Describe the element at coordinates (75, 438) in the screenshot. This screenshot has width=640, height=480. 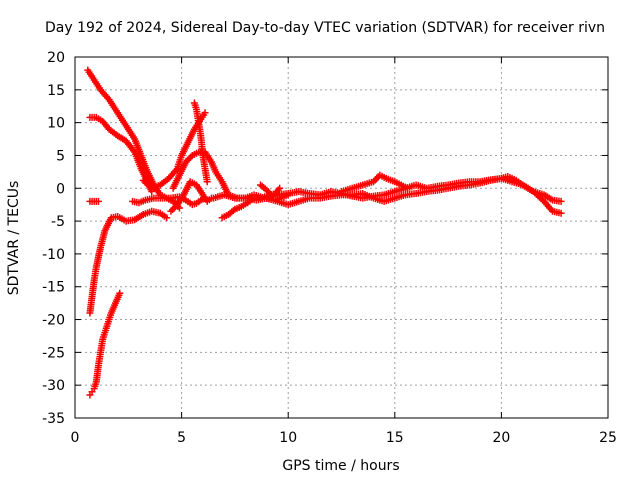
I see `x-tick-label: 0` at that location.